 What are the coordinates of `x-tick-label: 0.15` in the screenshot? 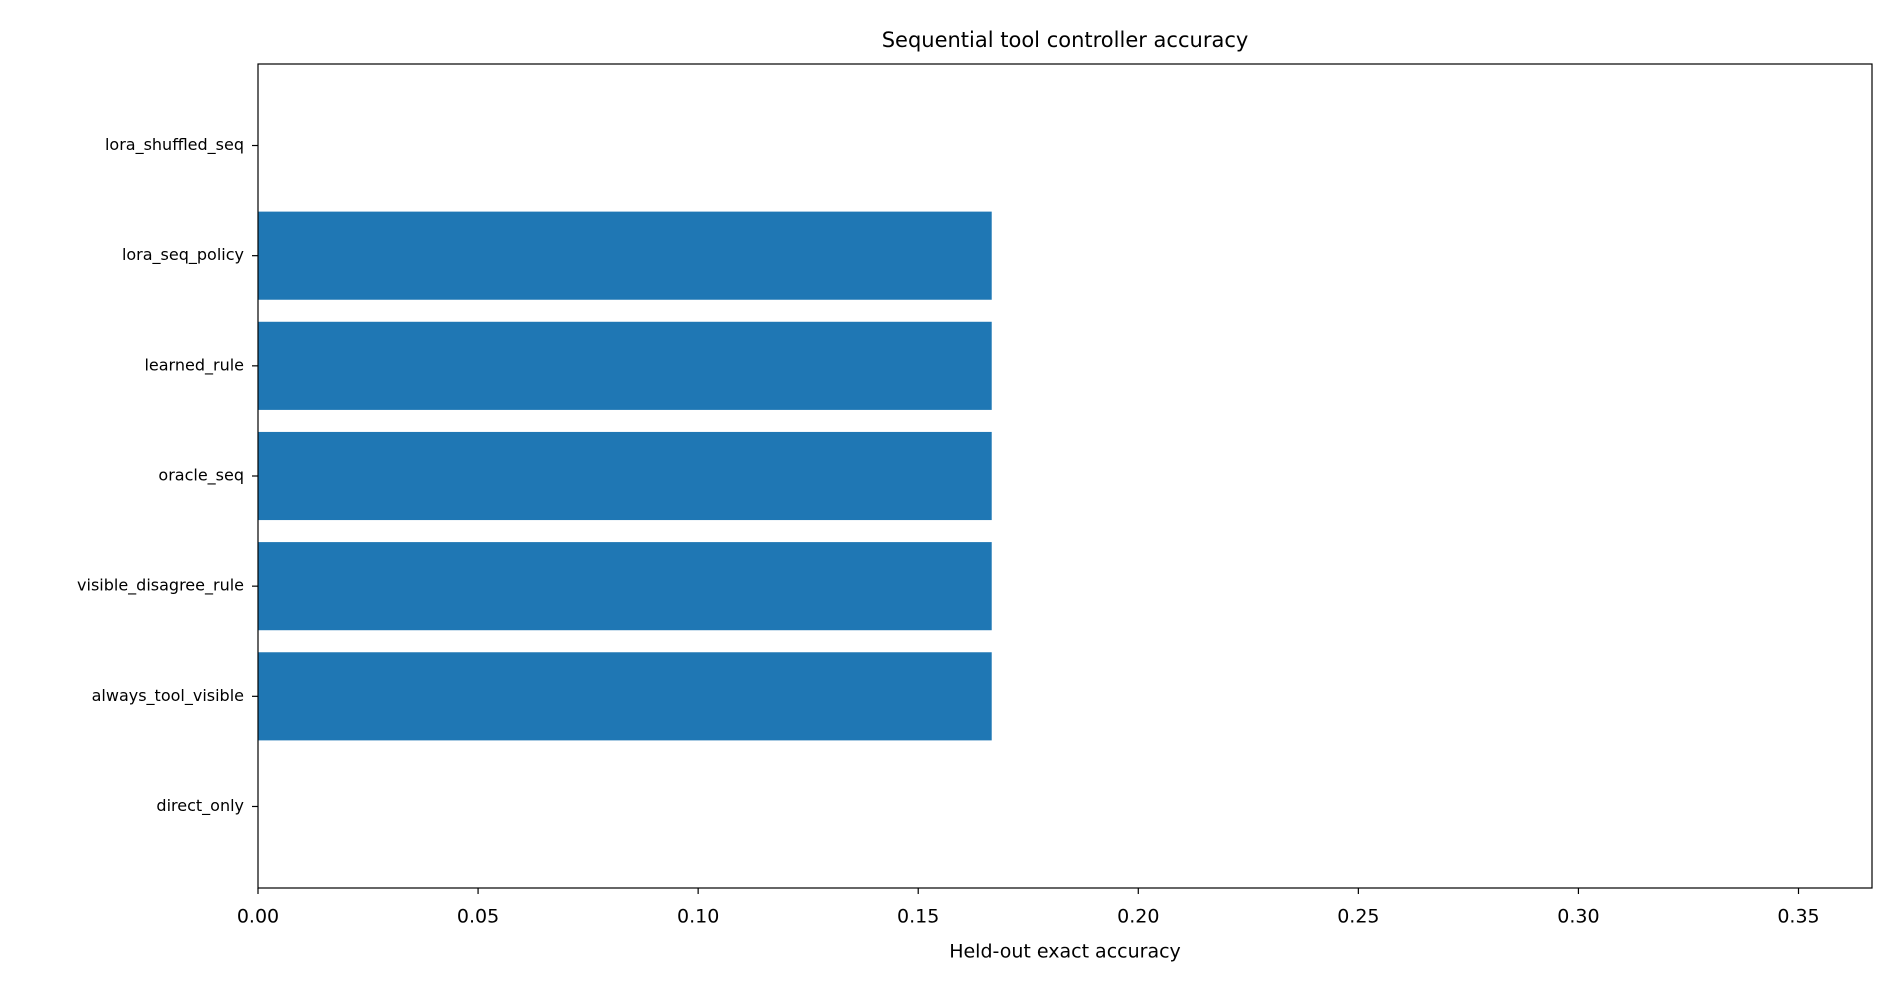 It's located at (918, 917).